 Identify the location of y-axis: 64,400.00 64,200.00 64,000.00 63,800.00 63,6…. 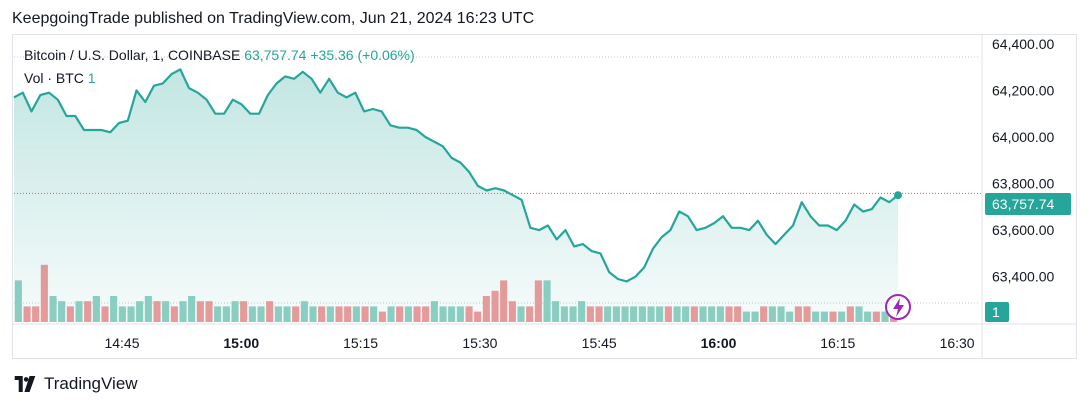
(1023, 160).